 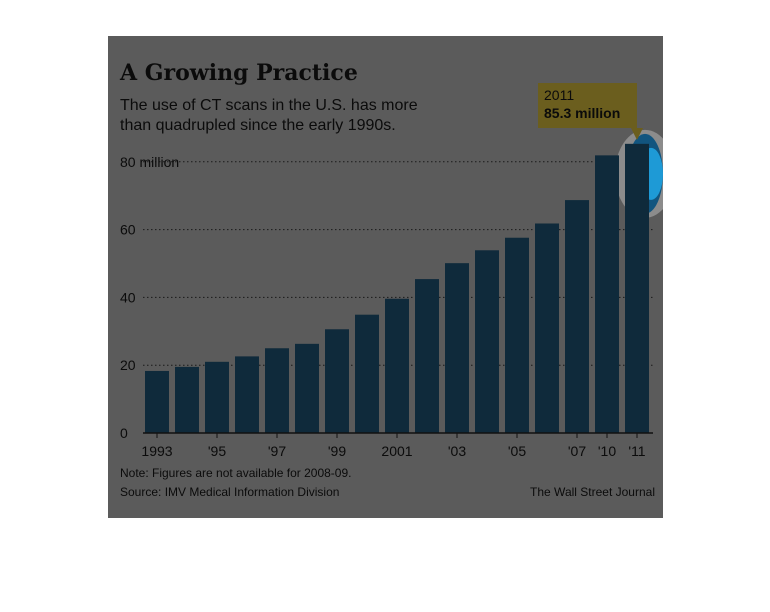 I want to click on x-tick-label: 2001, so click(x=396, y=451).